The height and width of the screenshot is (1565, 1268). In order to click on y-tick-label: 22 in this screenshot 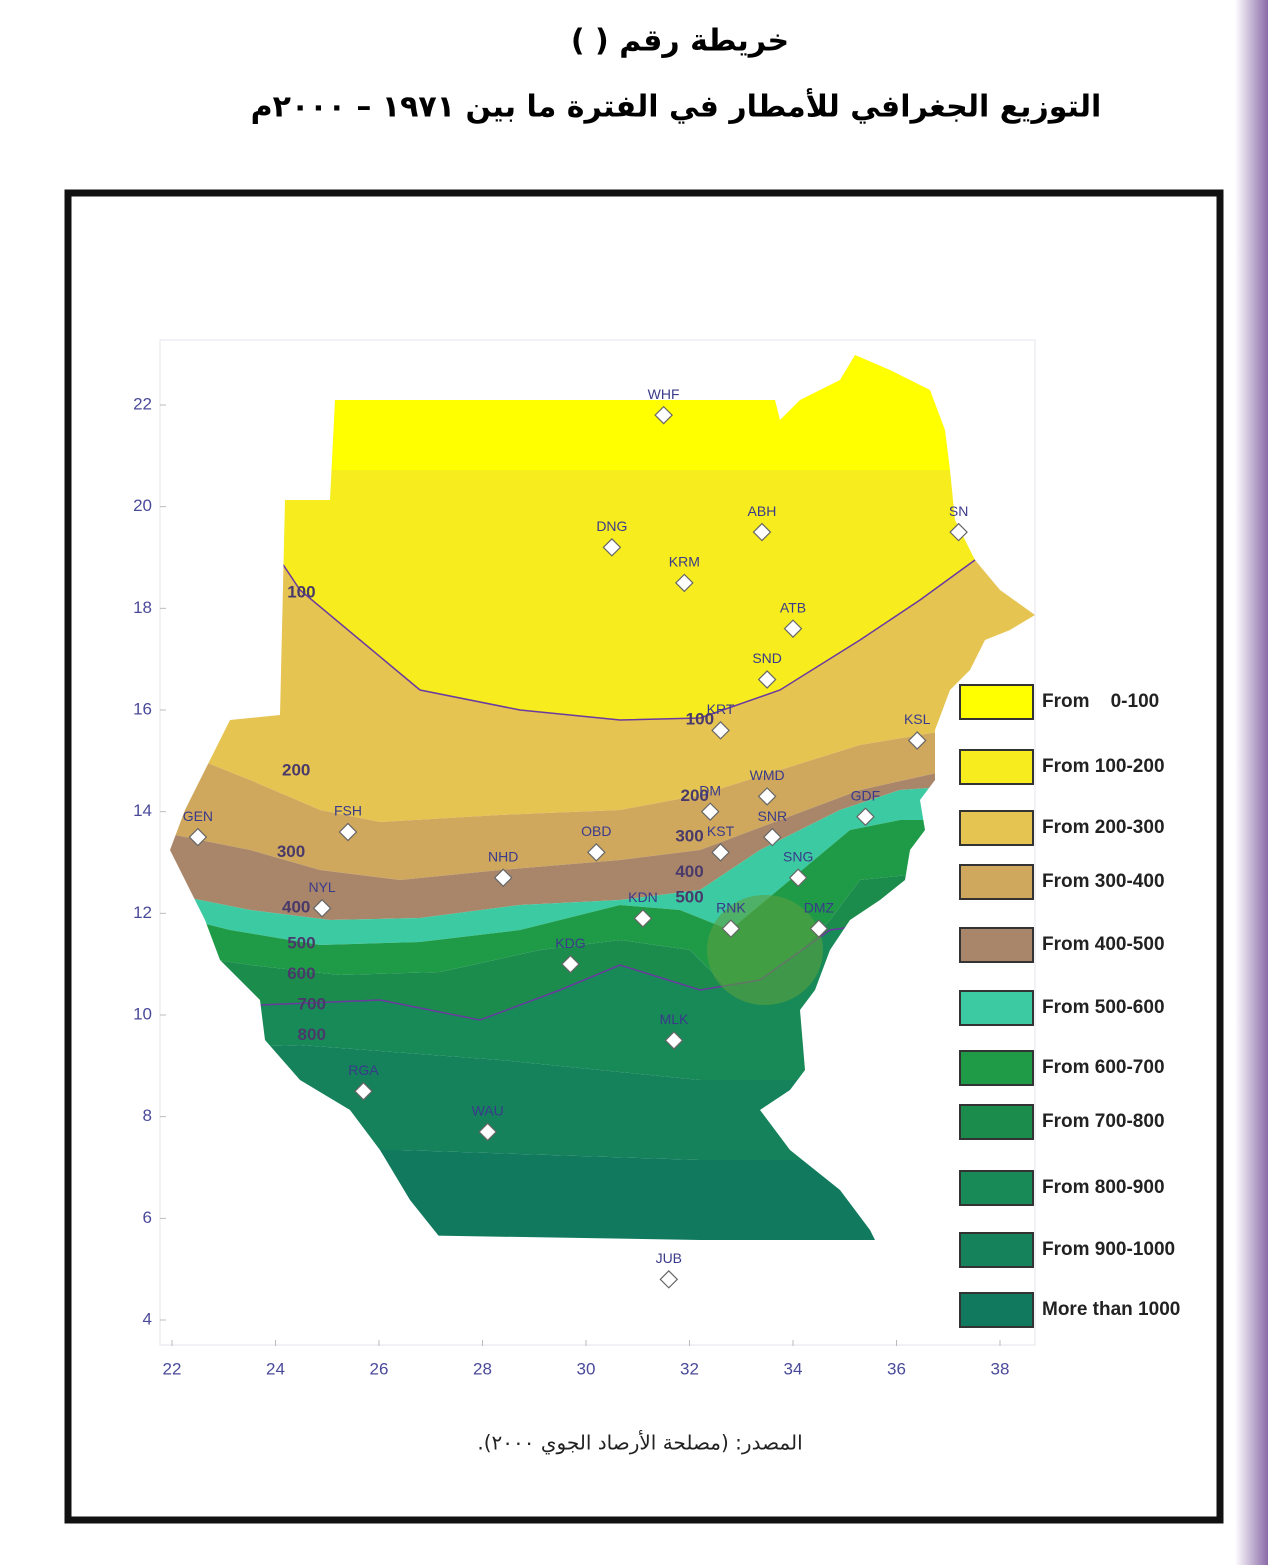, I will do `click(142, 403)`.